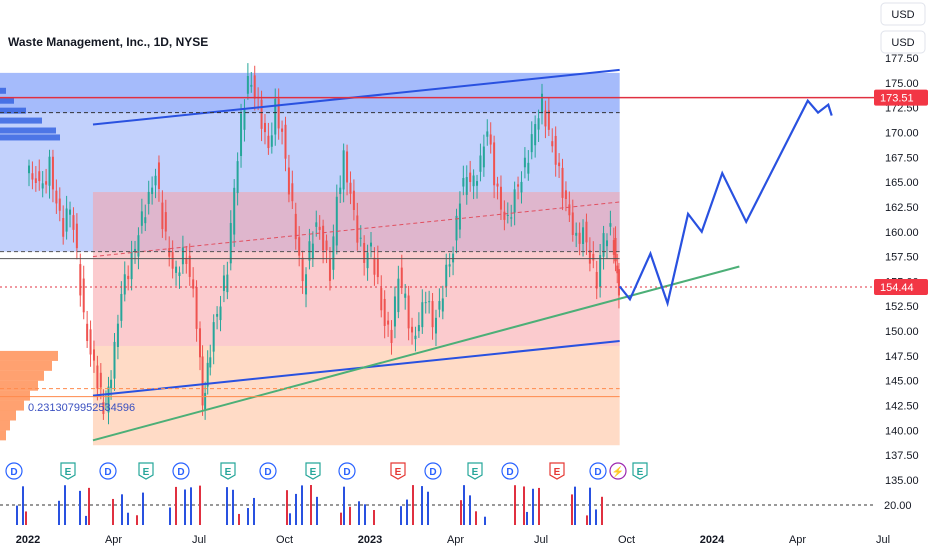 This screenshot has width=932, height=550. I want to click on price-label-text: 173.51, so click(897, 99).